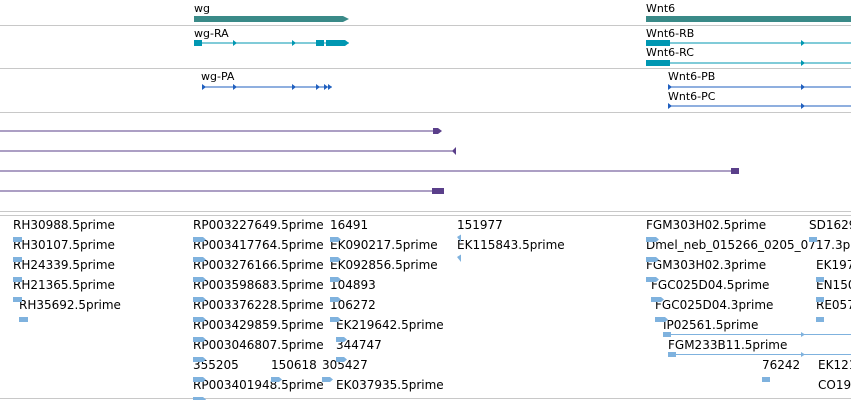 The height and width of the screenshot is (400, 851). I want to click on est-label: EK037935.5prime, so click(390, 385).